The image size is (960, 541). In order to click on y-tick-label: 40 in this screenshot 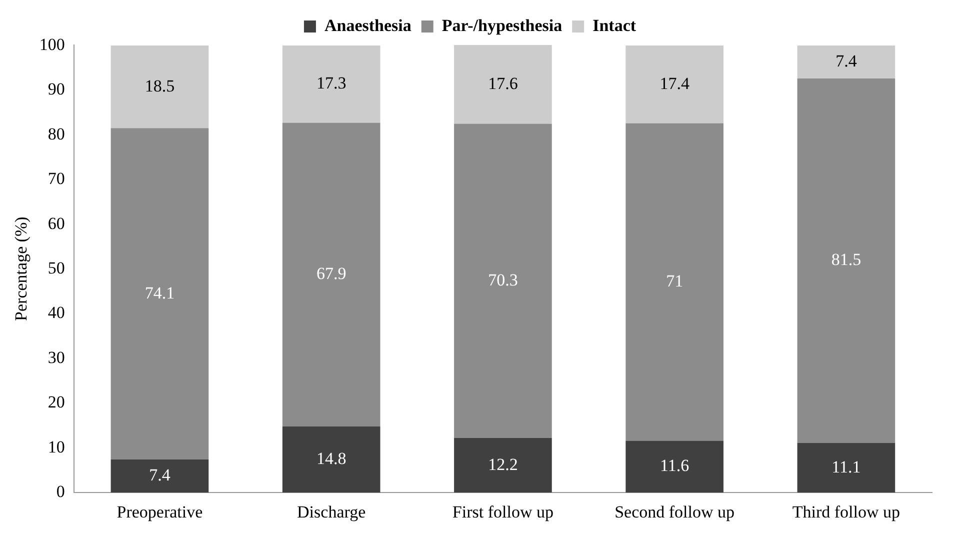, I will do `click(56, 312)`.